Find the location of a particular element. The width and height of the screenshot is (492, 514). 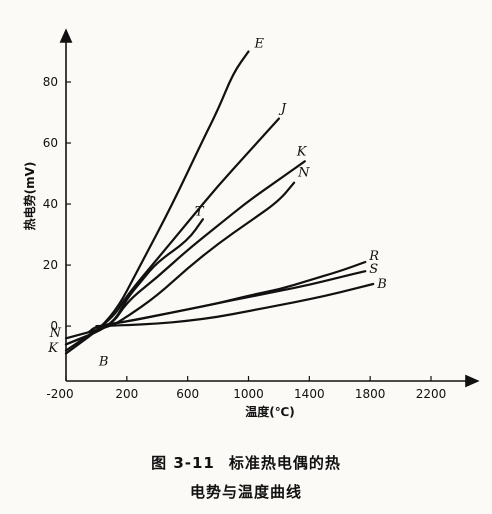

series-label-R: R is located at coordinates (373, 256).